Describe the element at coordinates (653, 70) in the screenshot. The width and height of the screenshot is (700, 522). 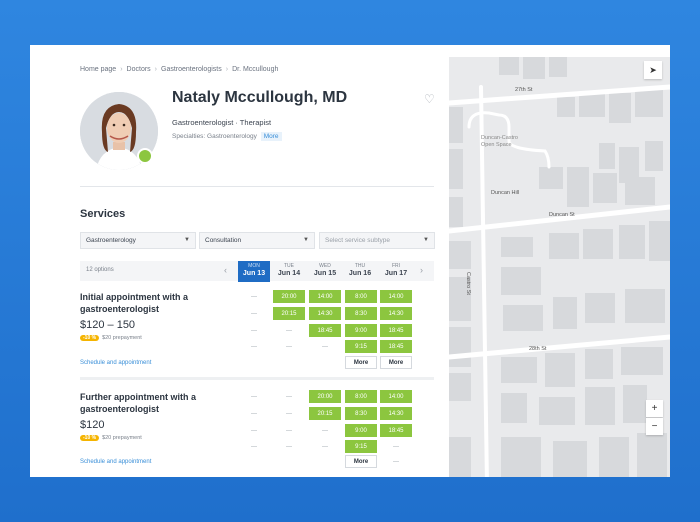
I see `locate-me-icon: ➤` at that location.